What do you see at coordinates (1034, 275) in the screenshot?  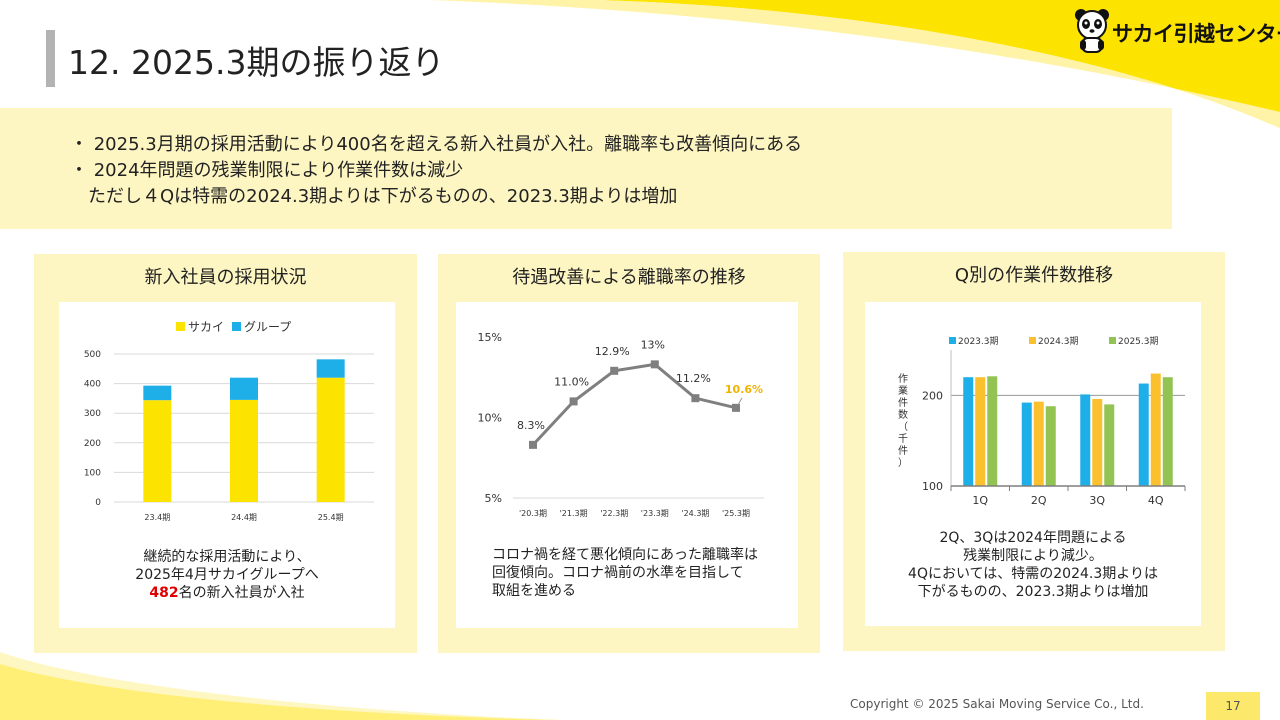 I see `workload-panel-title: Q別の作業件数推移` at bounding box center [1034, 275].